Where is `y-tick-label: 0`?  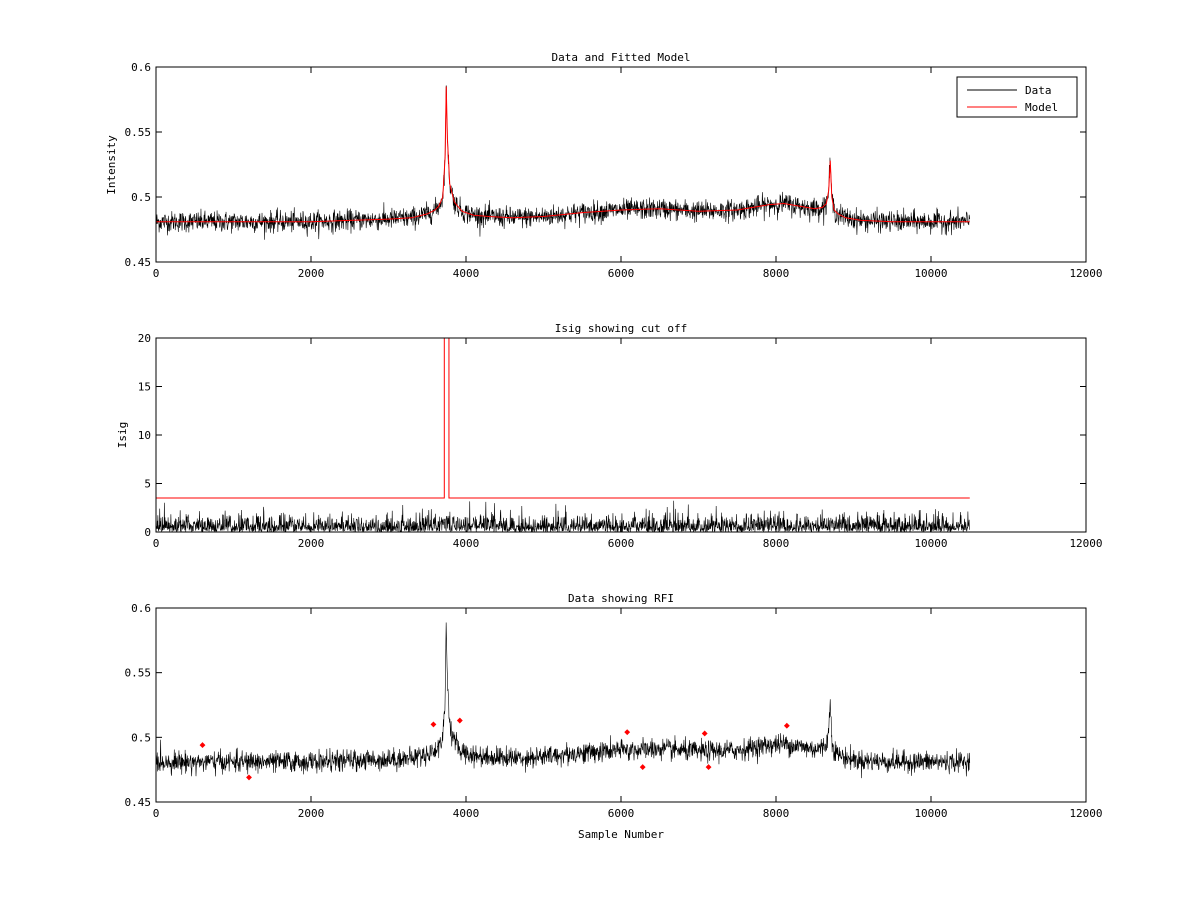
y-tick-label: 0 is located at coordinates (147, 532).